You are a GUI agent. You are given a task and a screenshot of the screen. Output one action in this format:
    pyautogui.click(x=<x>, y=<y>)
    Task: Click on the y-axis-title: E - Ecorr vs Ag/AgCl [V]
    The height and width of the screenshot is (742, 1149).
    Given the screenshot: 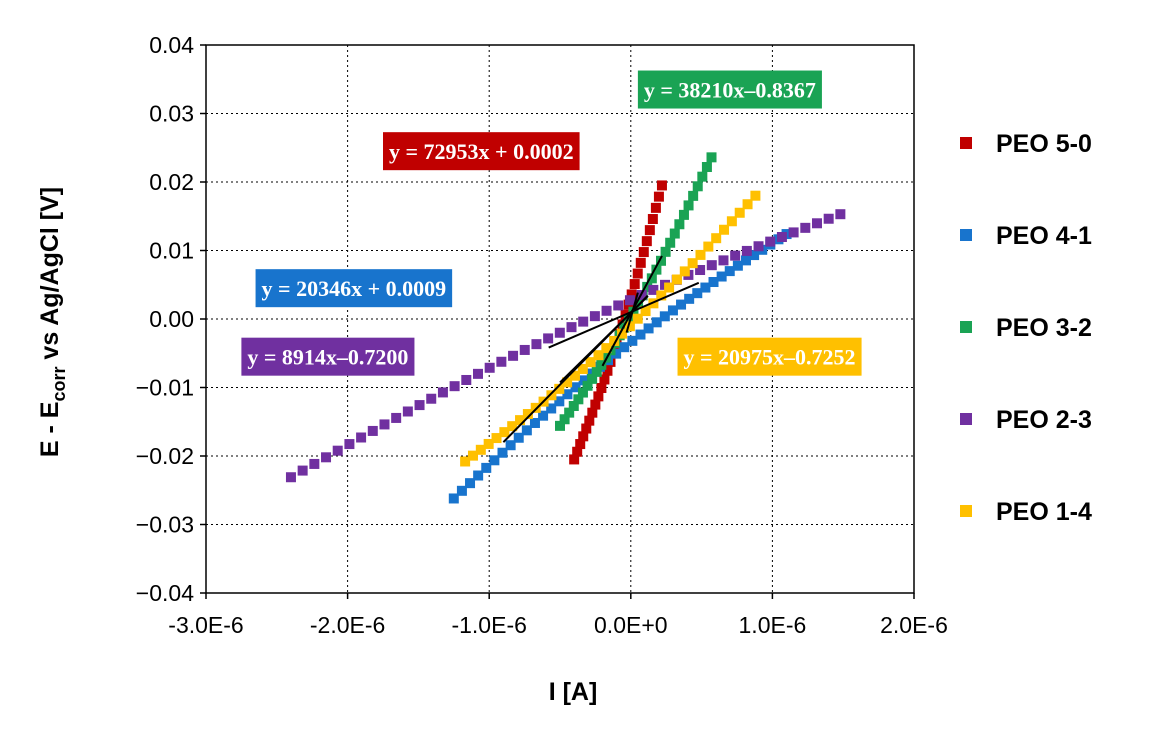 What is the action you would take?
    pyautogui.click(x=52, y=322)
    